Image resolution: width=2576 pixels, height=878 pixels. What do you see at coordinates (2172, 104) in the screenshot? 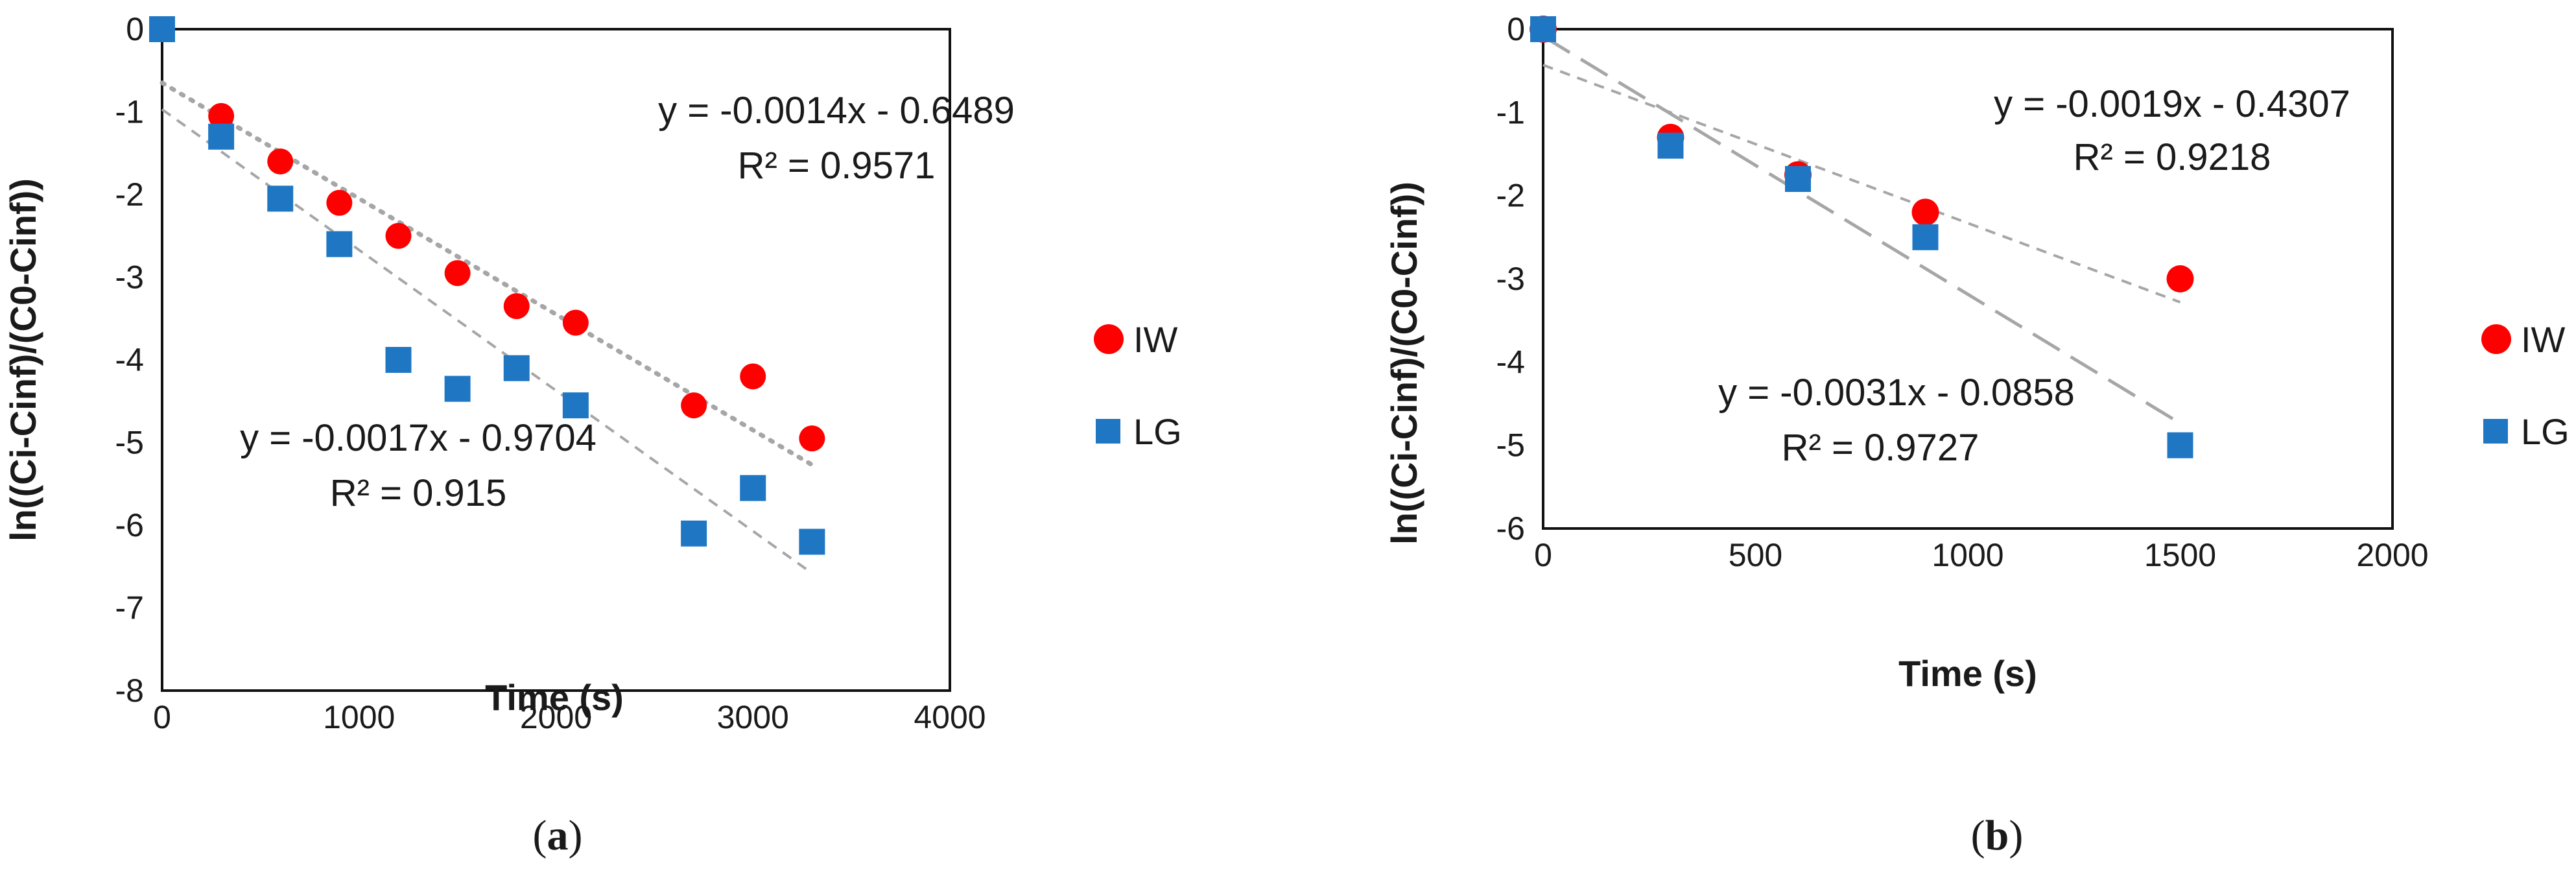
I see `equation-iw-b: y = -0.0019x - 0.4307` at bounding box center [2172, 104].